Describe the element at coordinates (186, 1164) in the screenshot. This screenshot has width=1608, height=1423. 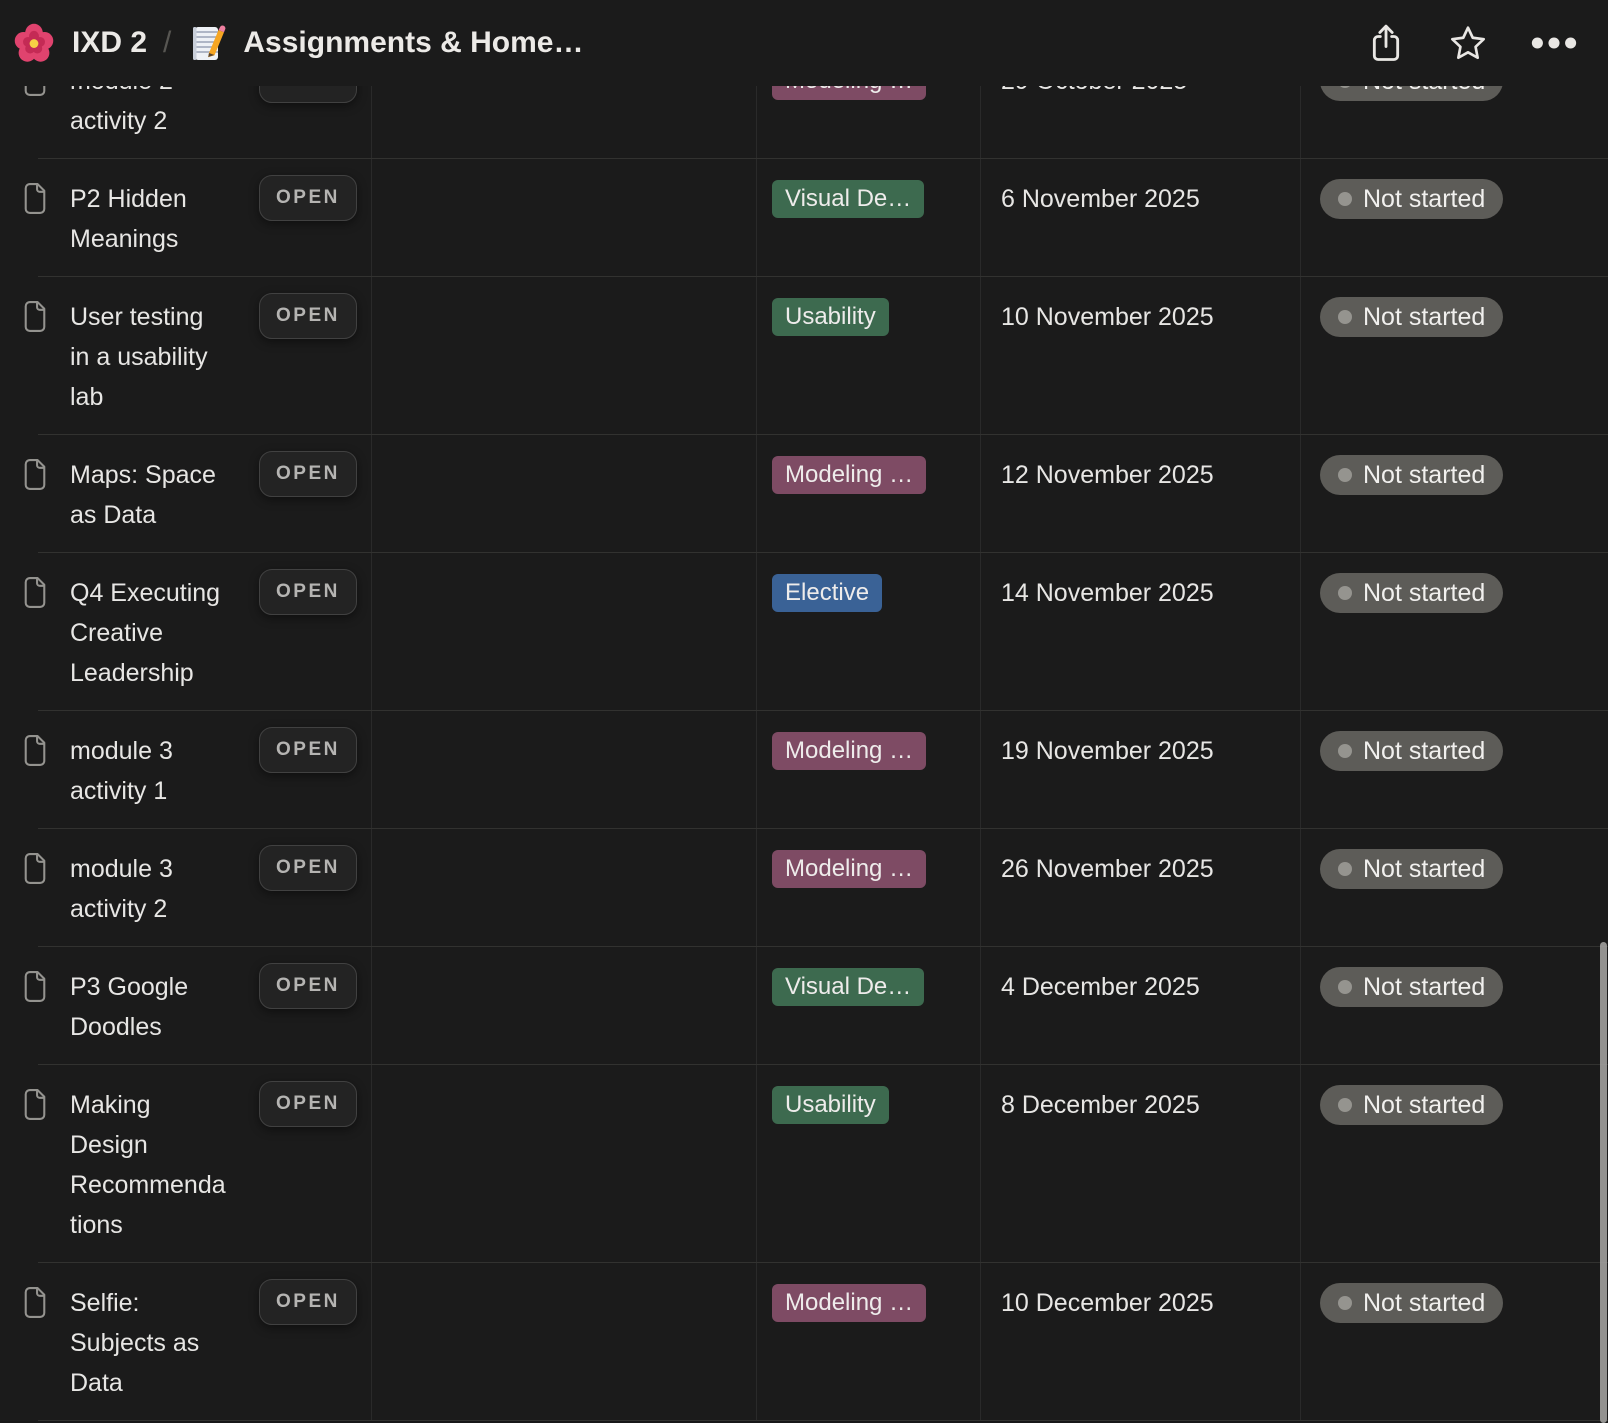
I see `title-cell: Making Design Recommendations OPEN` at that location.